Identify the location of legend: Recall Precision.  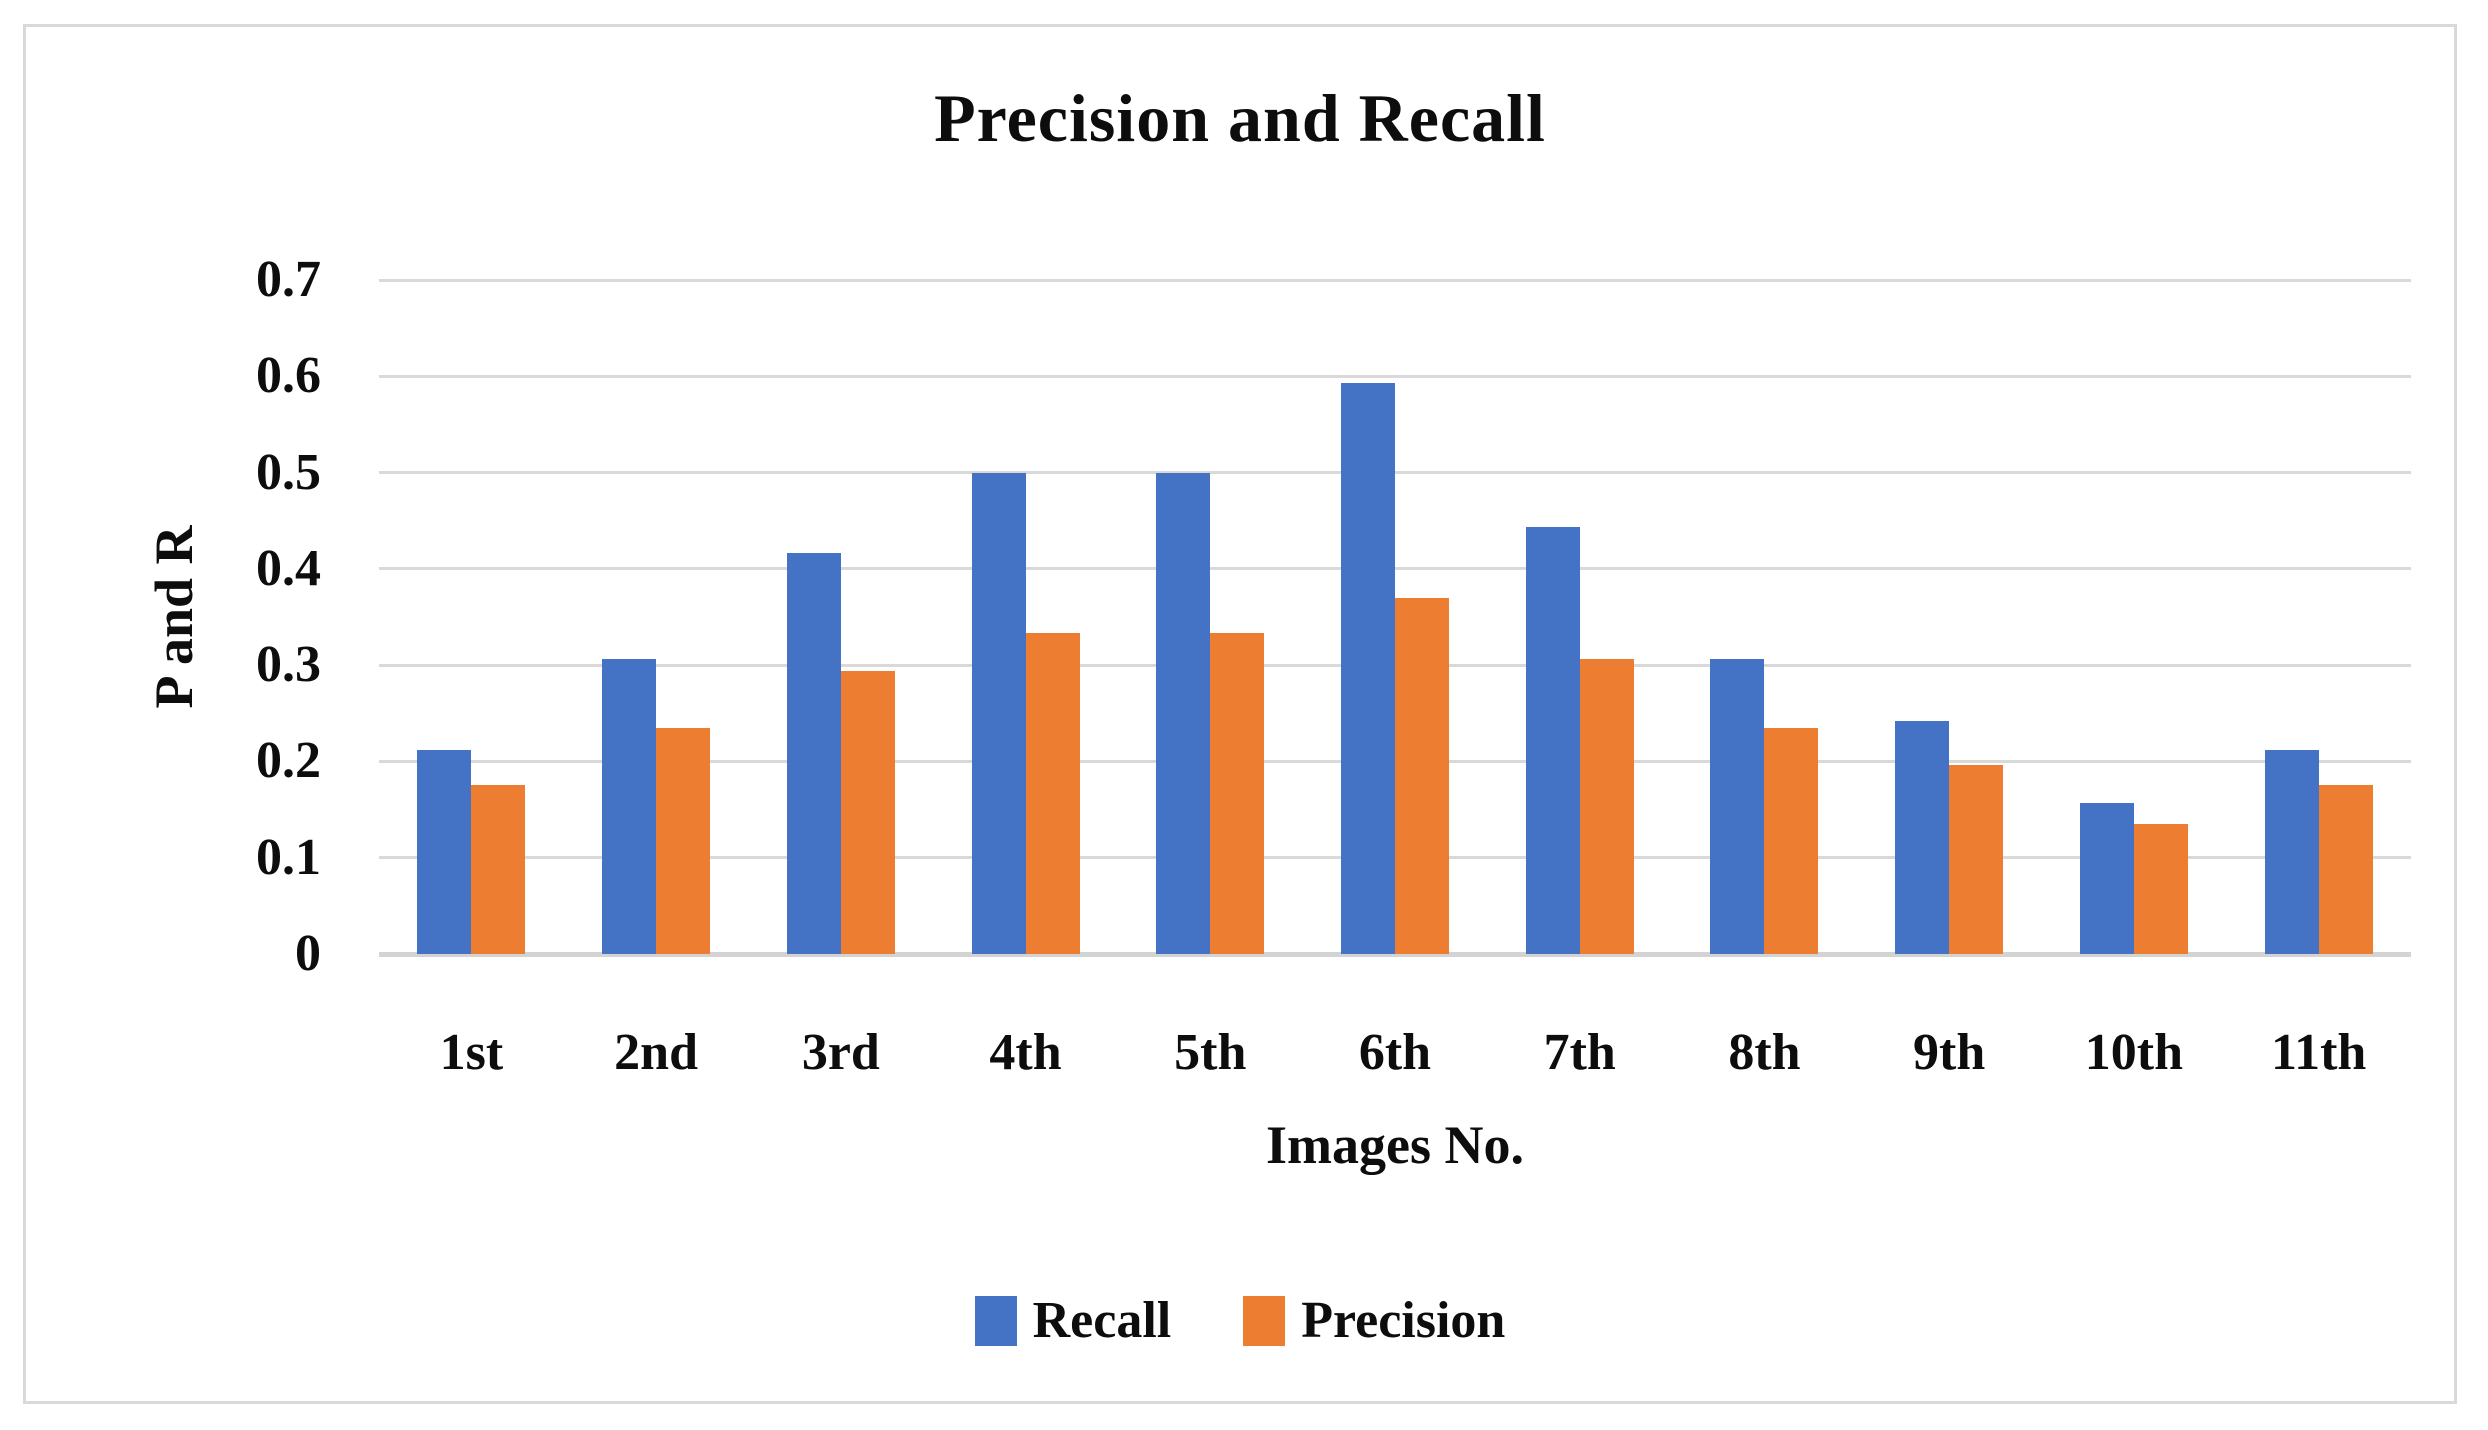
(1240, 1321).